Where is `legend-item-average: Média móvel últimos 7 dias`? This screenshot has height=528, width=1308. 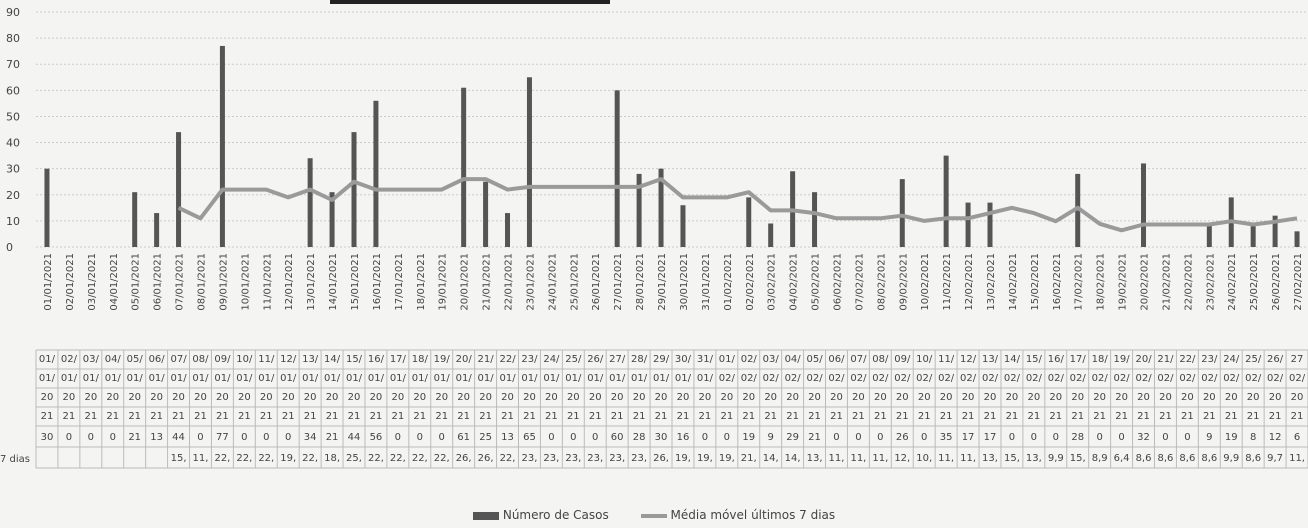 legend-item-average: Média móvel últimos 7 dias is located at coordinates (737, 515).